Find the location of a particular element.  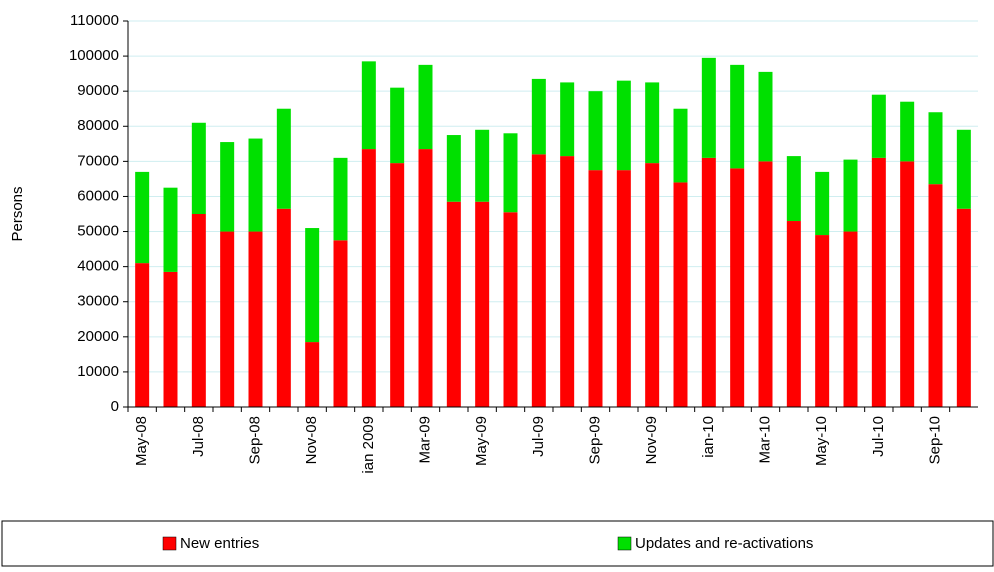

x-tick-label: May-08 is located at coordinates (141, 441).